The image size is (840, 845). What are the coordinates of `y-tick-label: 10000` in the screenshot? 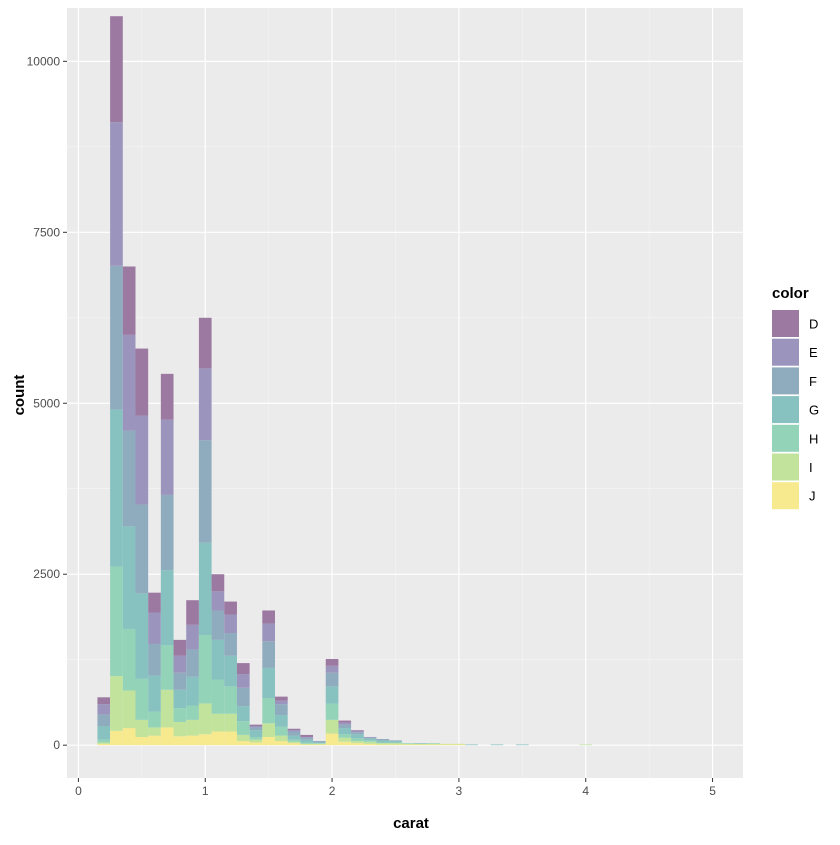 It's located at (44, 61).